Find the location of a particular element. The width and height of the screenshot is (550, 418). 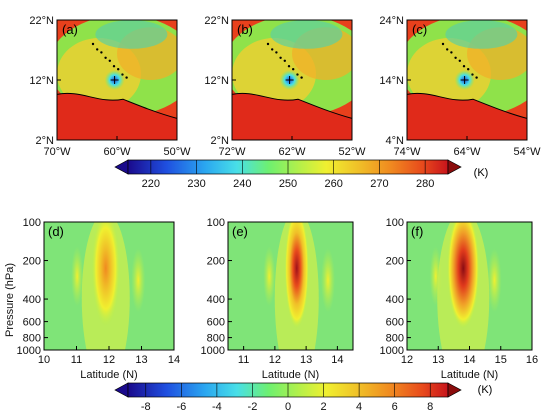

colorbar-top-unit: (K) is located at coordinates (481, 173).